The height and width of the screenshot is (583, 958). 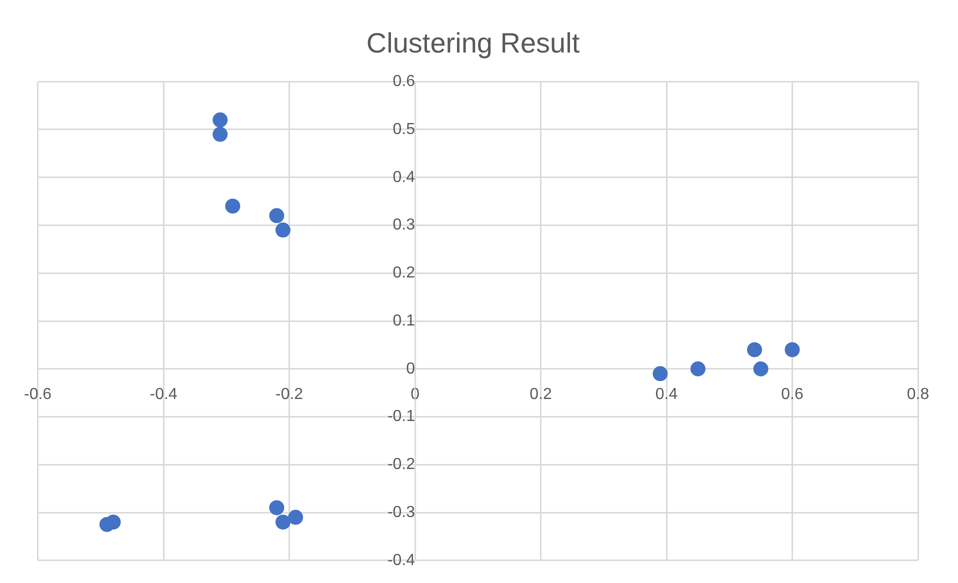 What do you see at coordinates (164, 394) in the screenshot?
I see `x-tick-label: -0.4` at bounding box center [164, 394].